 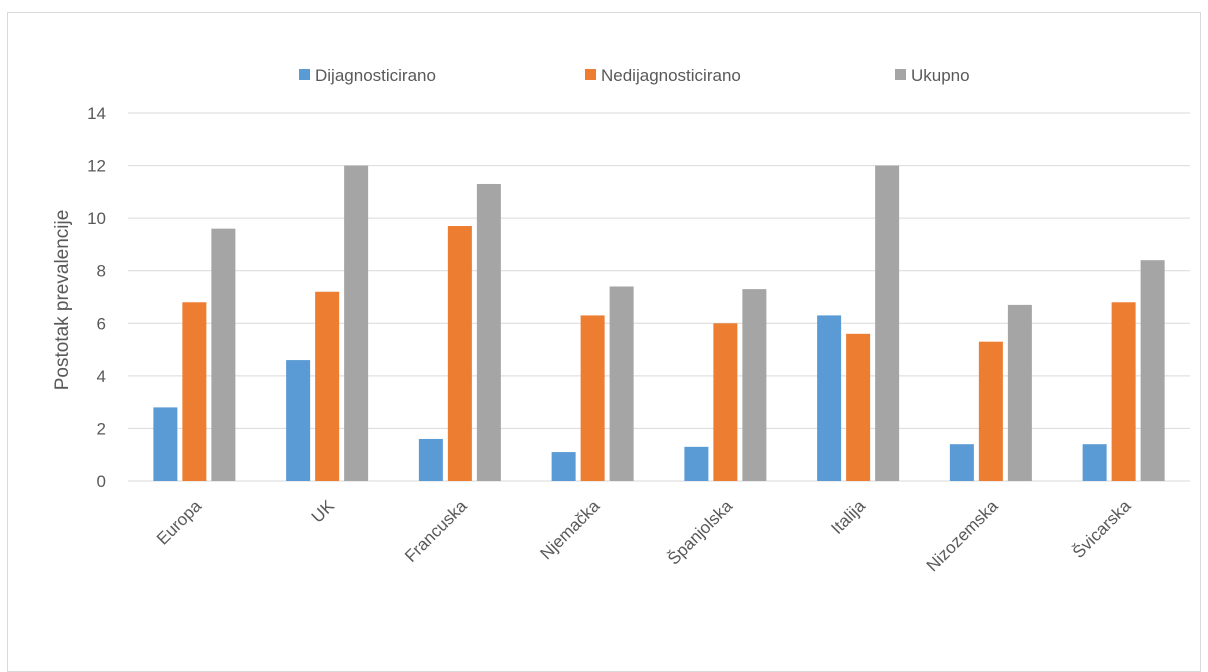 I want to click on legend-label: Ukupno, so click(x=940, y=75).